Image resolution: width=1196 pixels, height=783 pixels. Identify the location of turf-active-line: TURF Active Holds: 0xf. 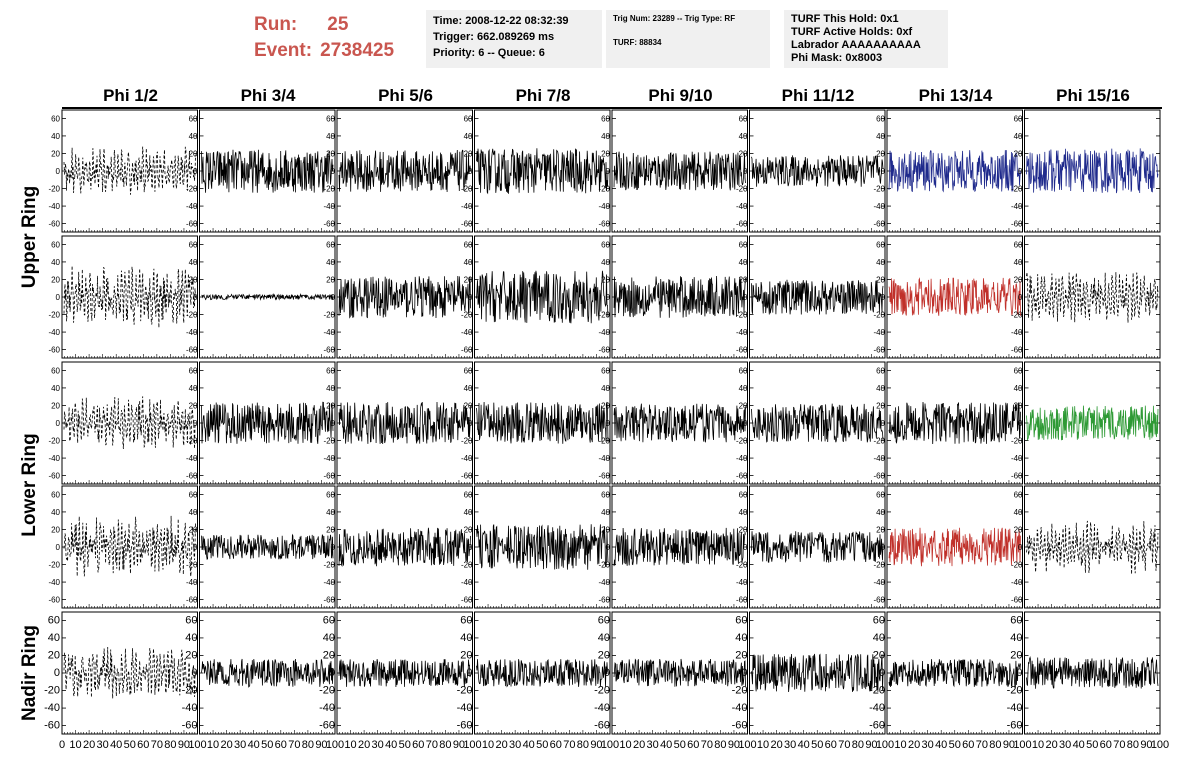
(852, 32).